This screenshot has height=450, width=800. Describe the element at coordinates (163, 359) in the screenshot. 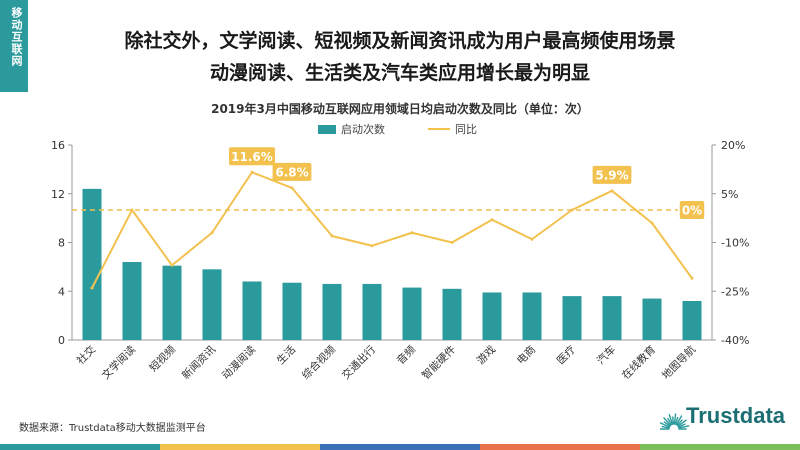

I see `x-tick-label: 短视频` at that location.